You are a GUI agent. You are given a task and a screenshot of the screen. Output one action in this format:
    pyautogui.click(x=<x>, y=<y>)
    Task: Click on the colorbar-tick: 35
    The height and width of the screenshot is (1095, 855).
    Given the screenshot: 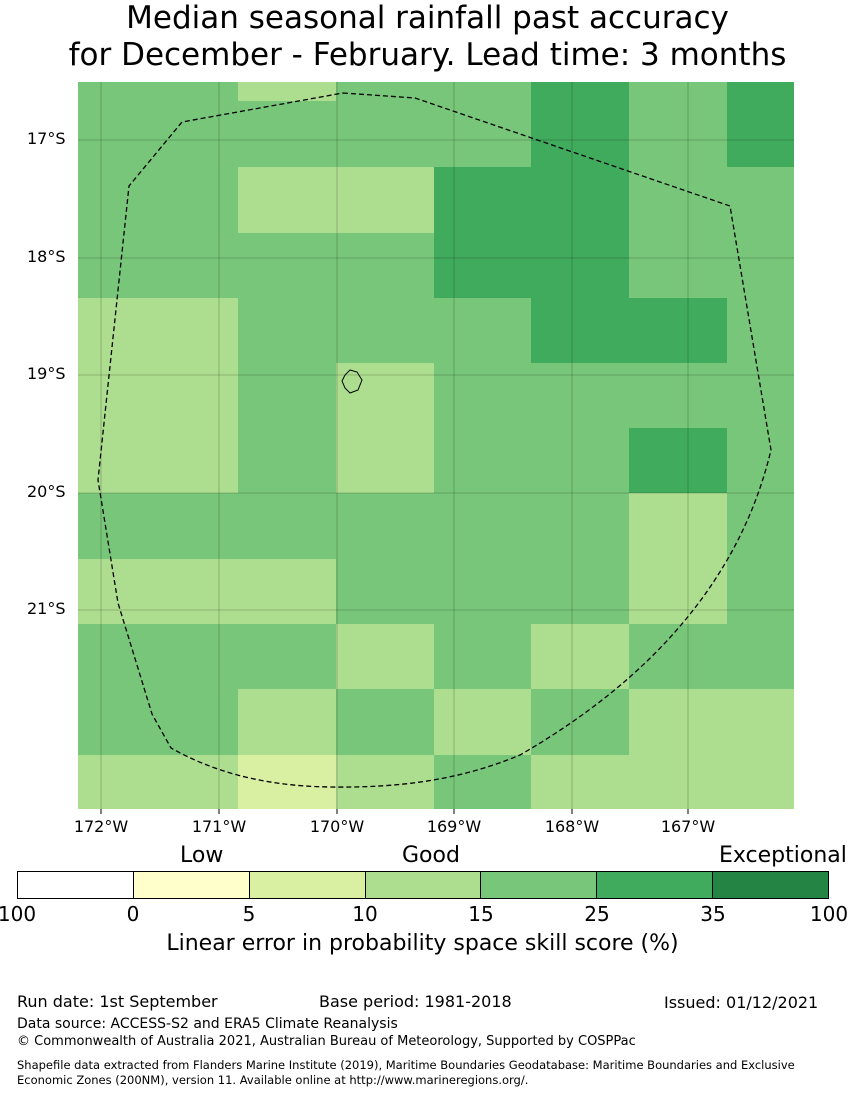 What is the action you would take?
    pyautogui.click(x=713, y=914)
    